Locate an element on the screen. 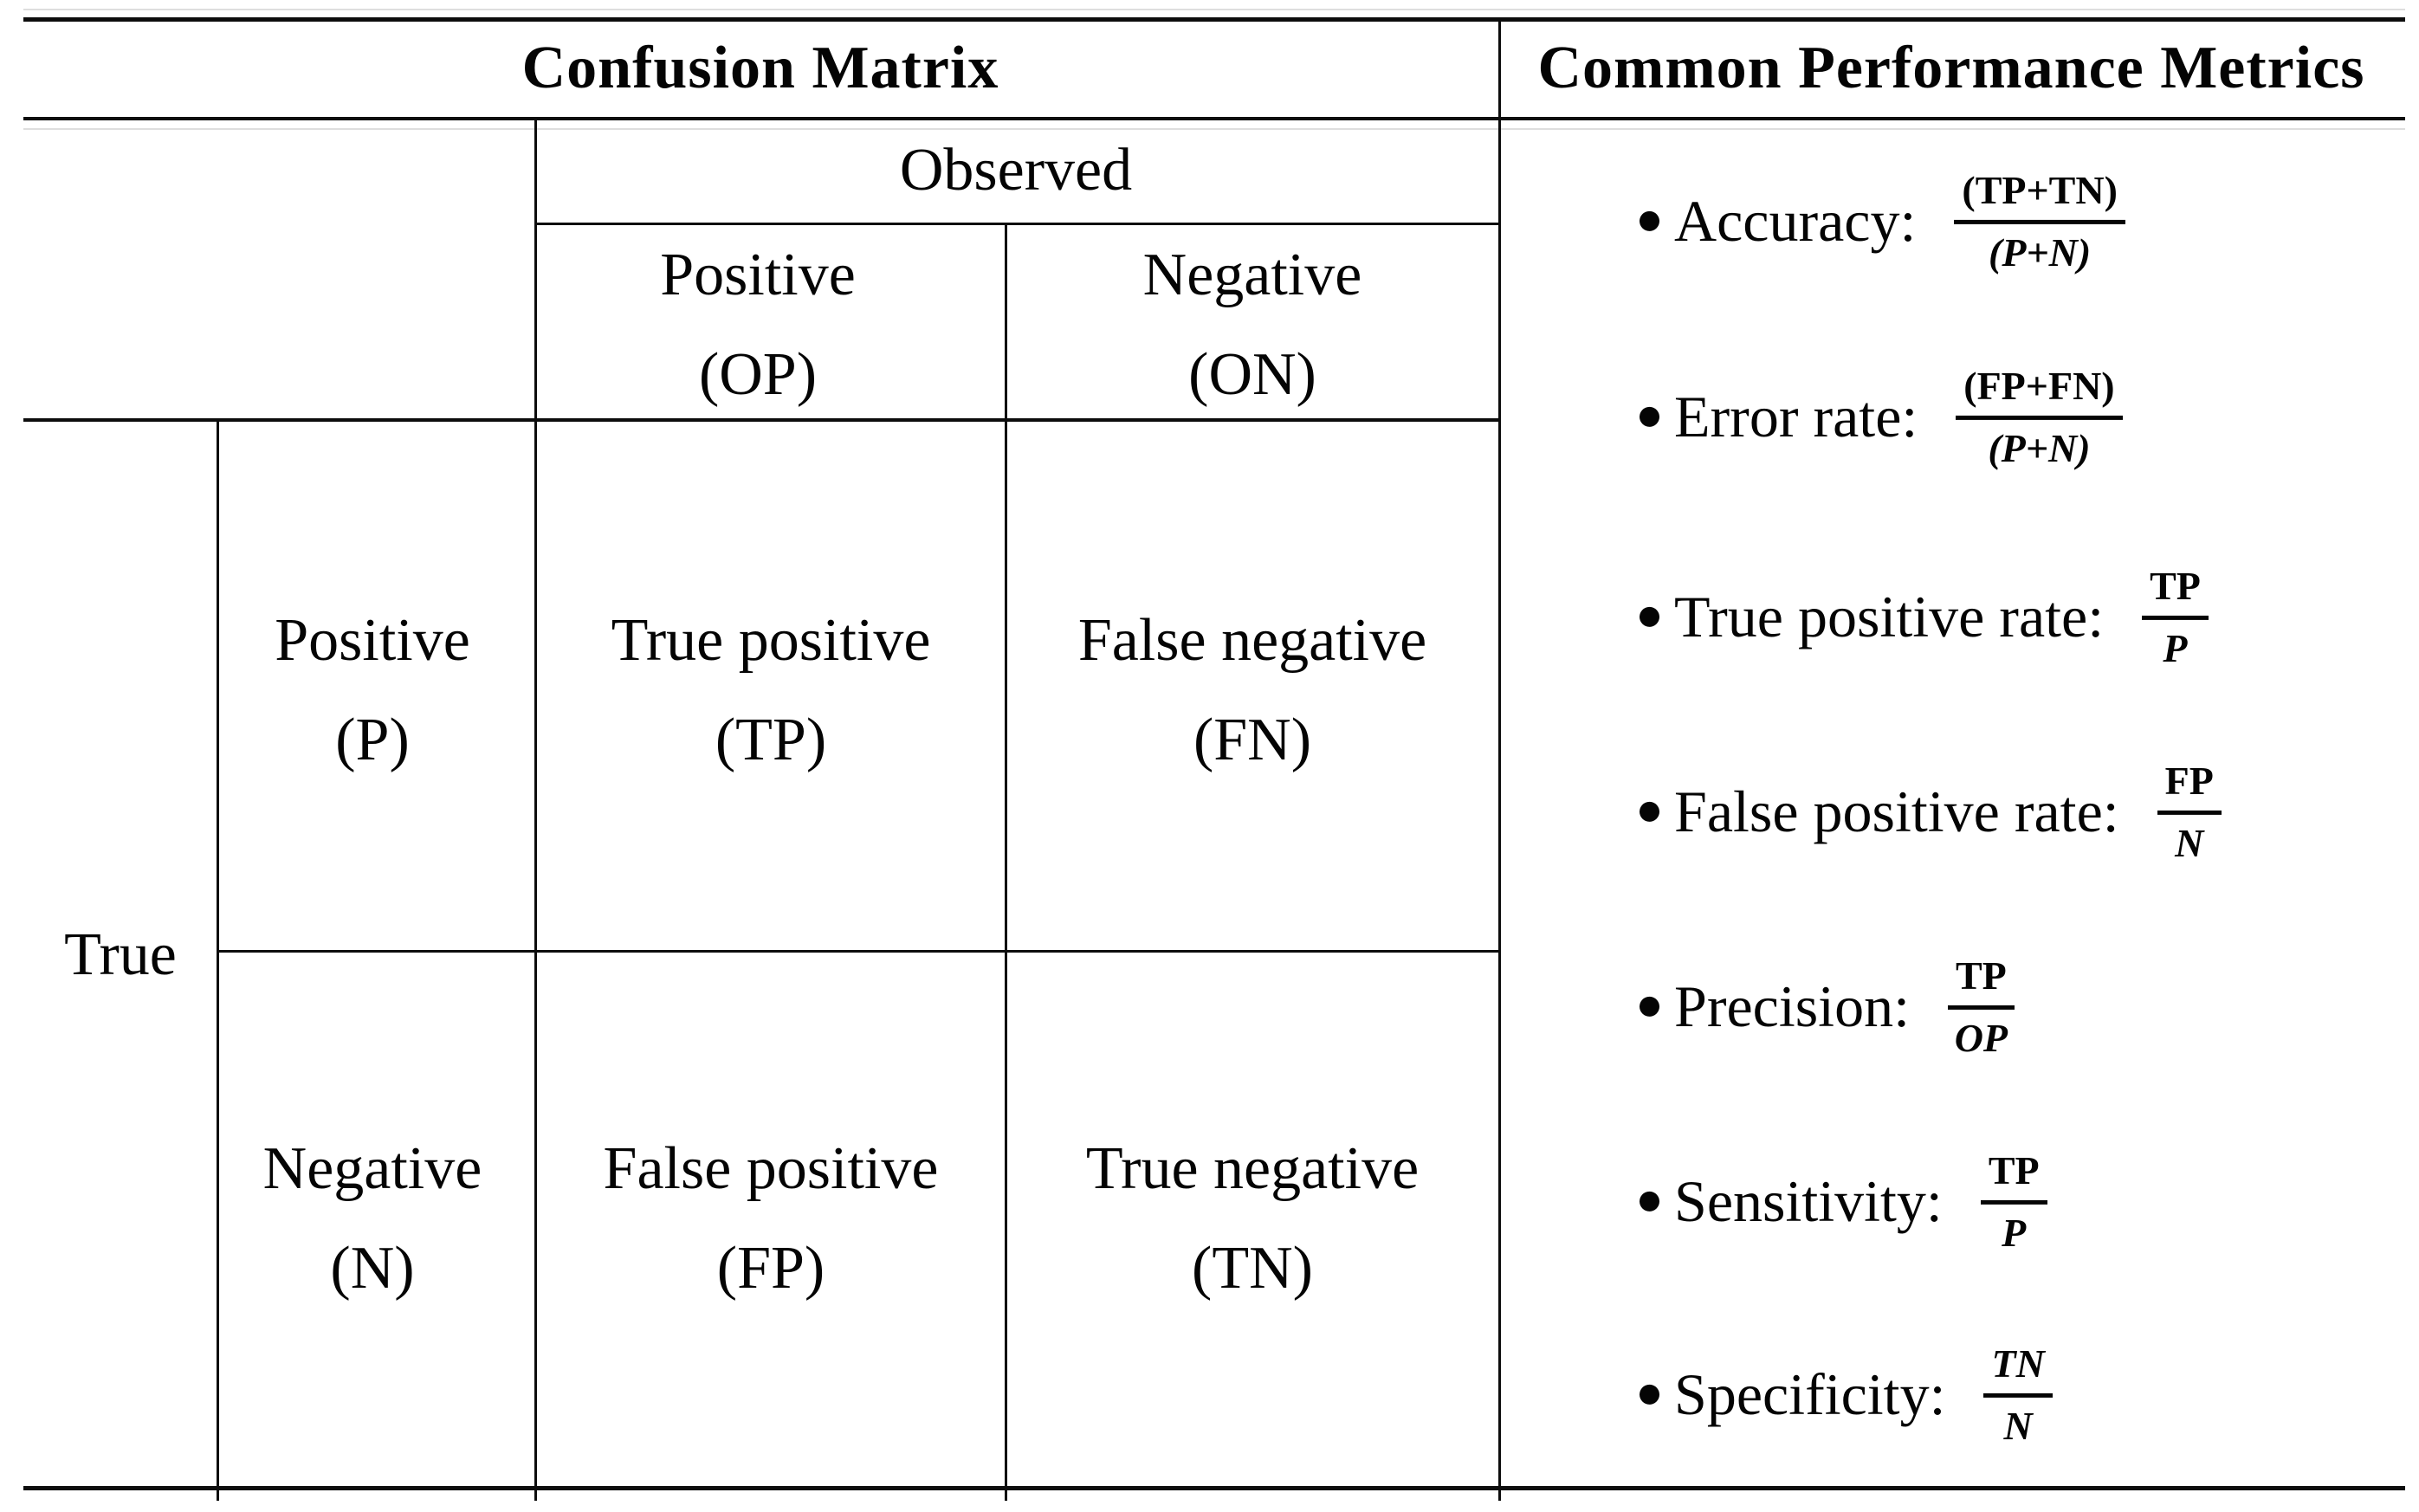 The width and height of the screenshot is (2419, 1512). metric-label: Specificity: is located at coordinates (1810, 1394).